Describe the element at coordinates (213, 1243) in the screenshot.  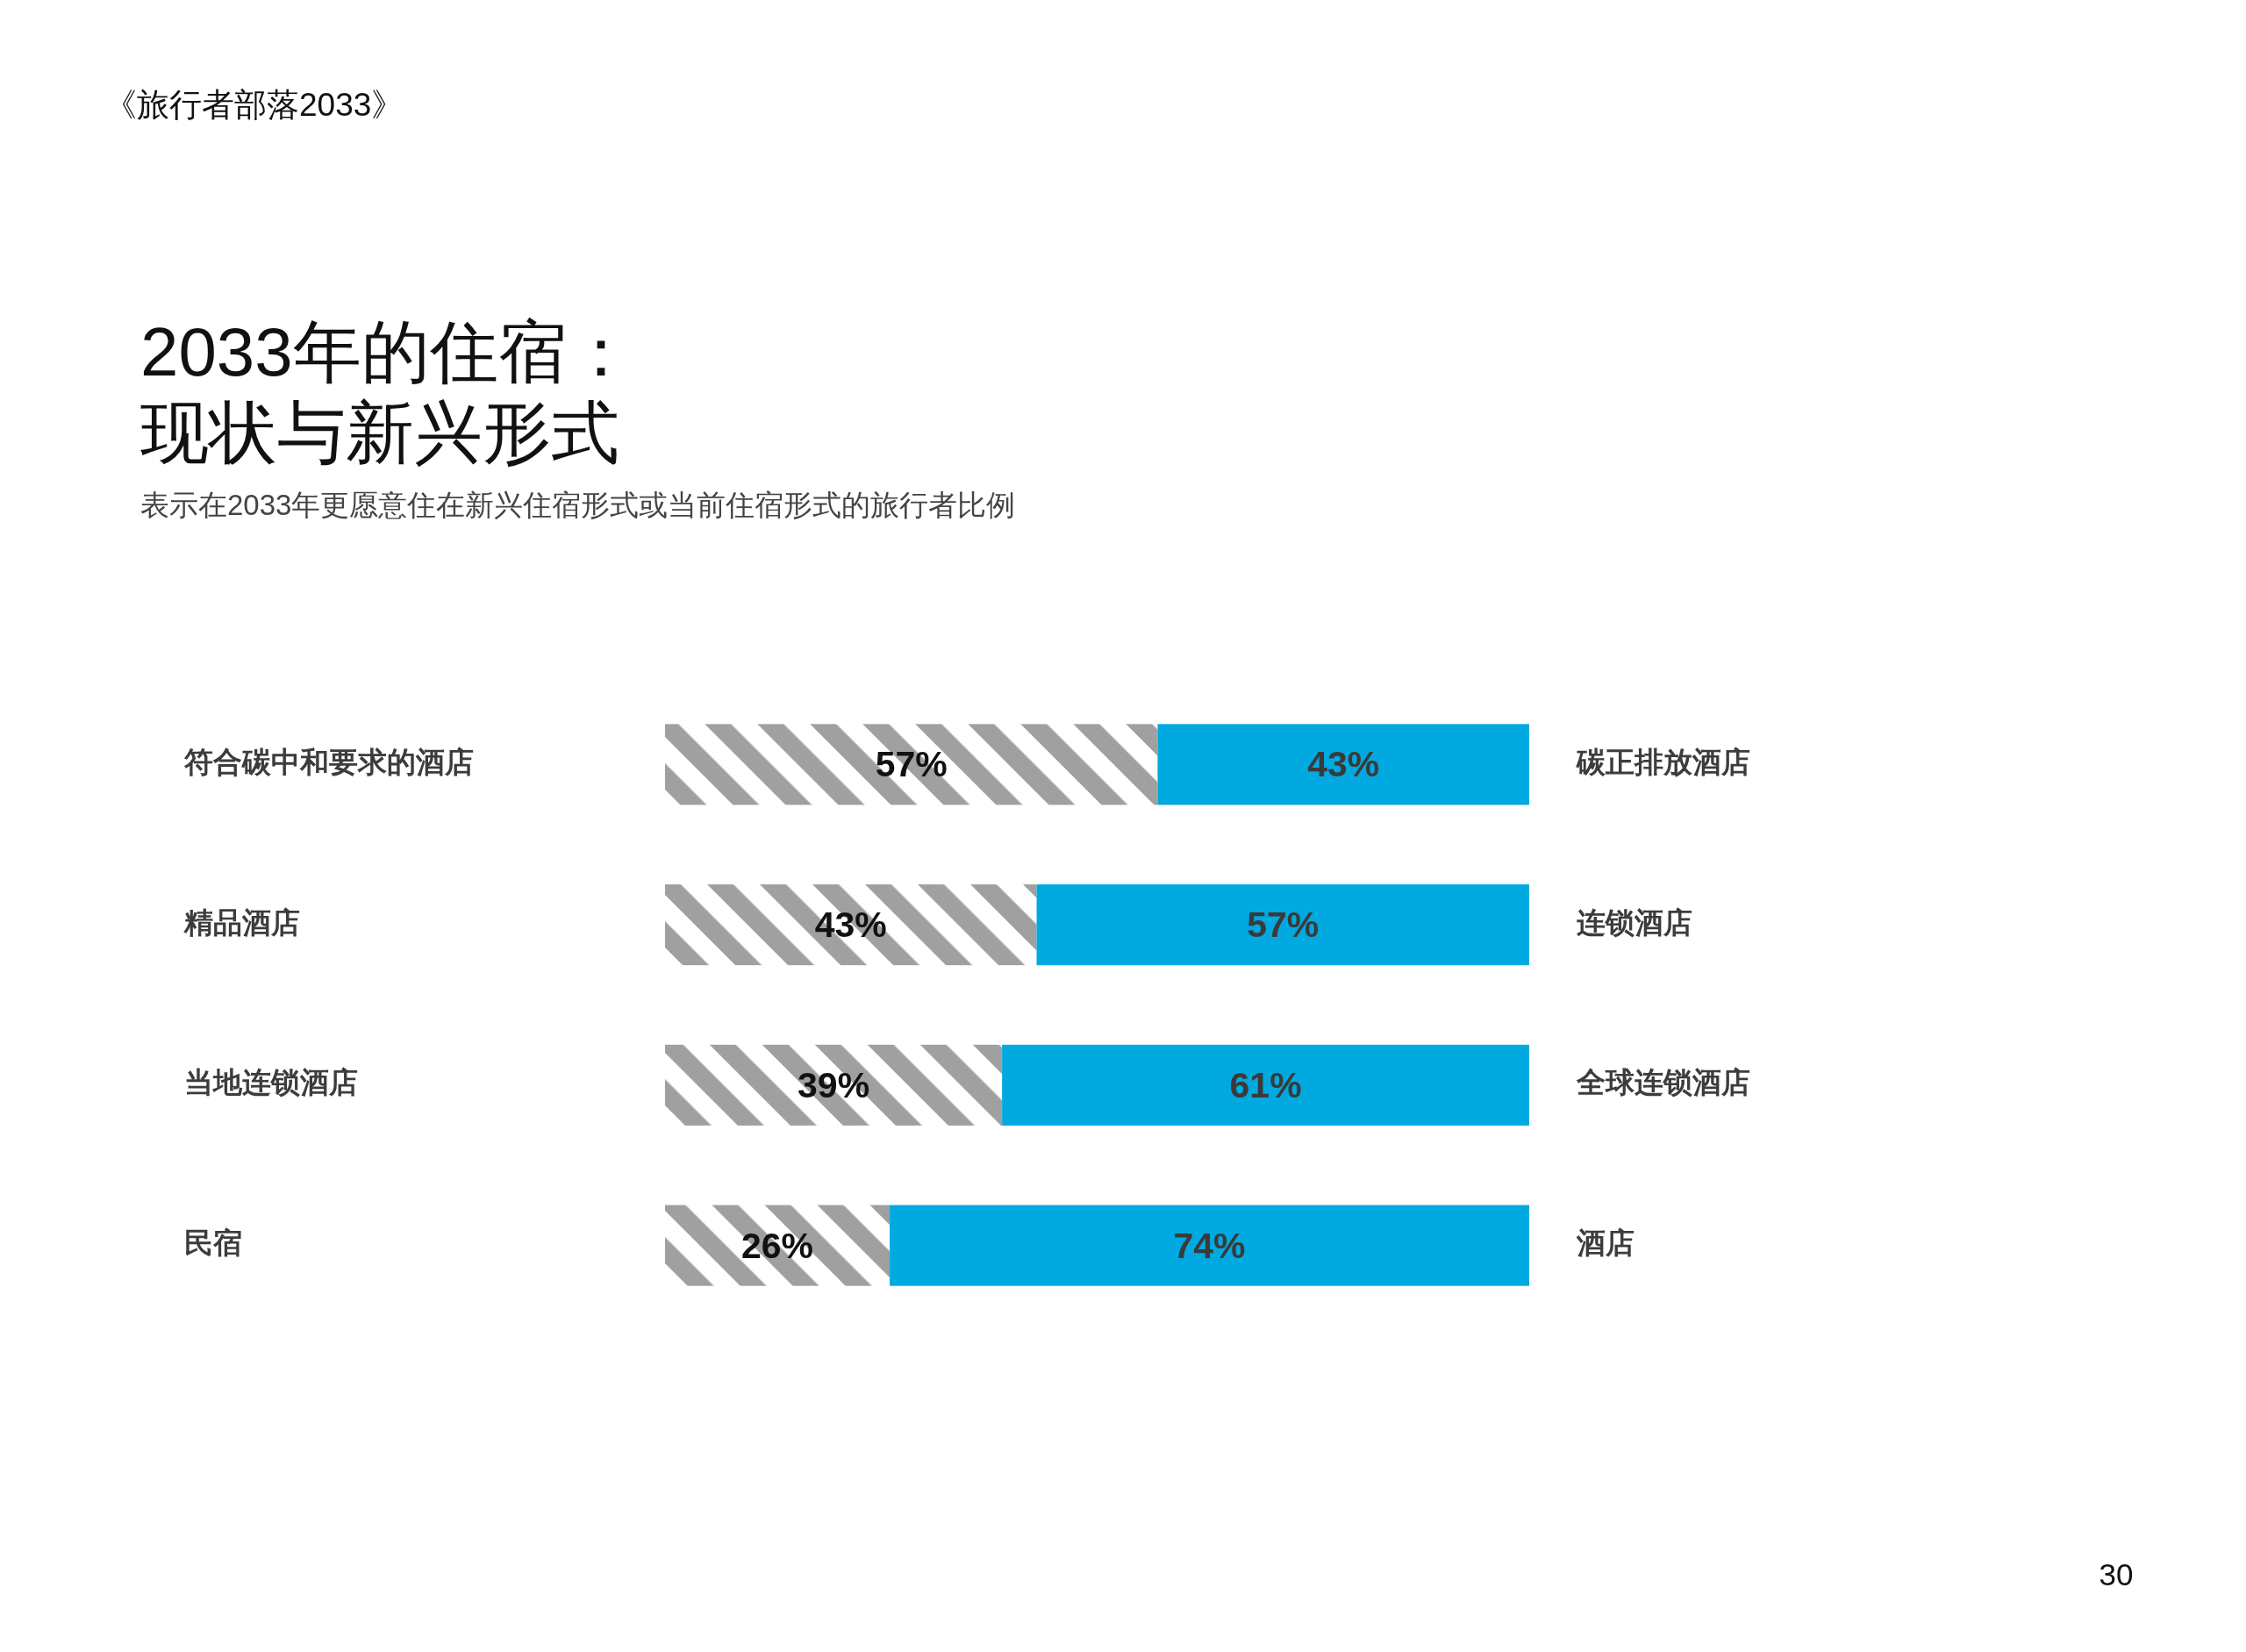
I see `category-label: 民宿` at that location.